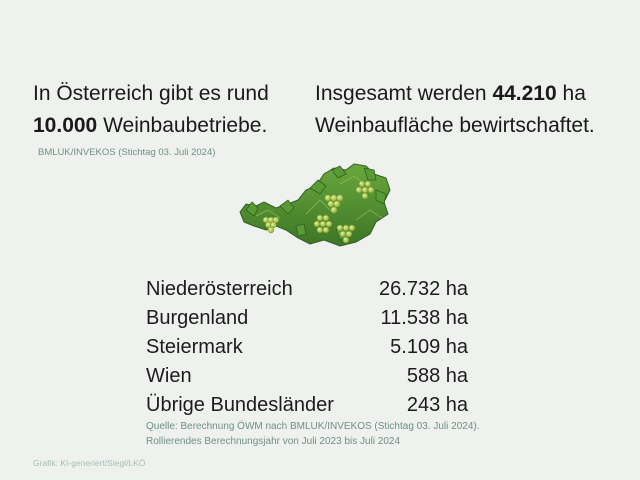 This screenshot has width=640, height=480. What do you see at coordinates (240, 405) in the screenshot?
I see `region-name: Übrige Bundesländer` at bounding box center [240, 405].